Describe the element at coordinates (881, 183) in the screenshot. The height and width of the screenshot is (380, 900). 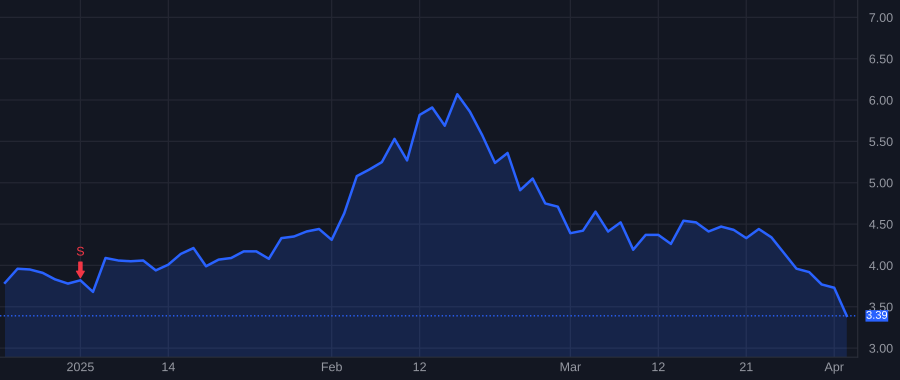
I see `y-tick-label: 5.00` at that location.